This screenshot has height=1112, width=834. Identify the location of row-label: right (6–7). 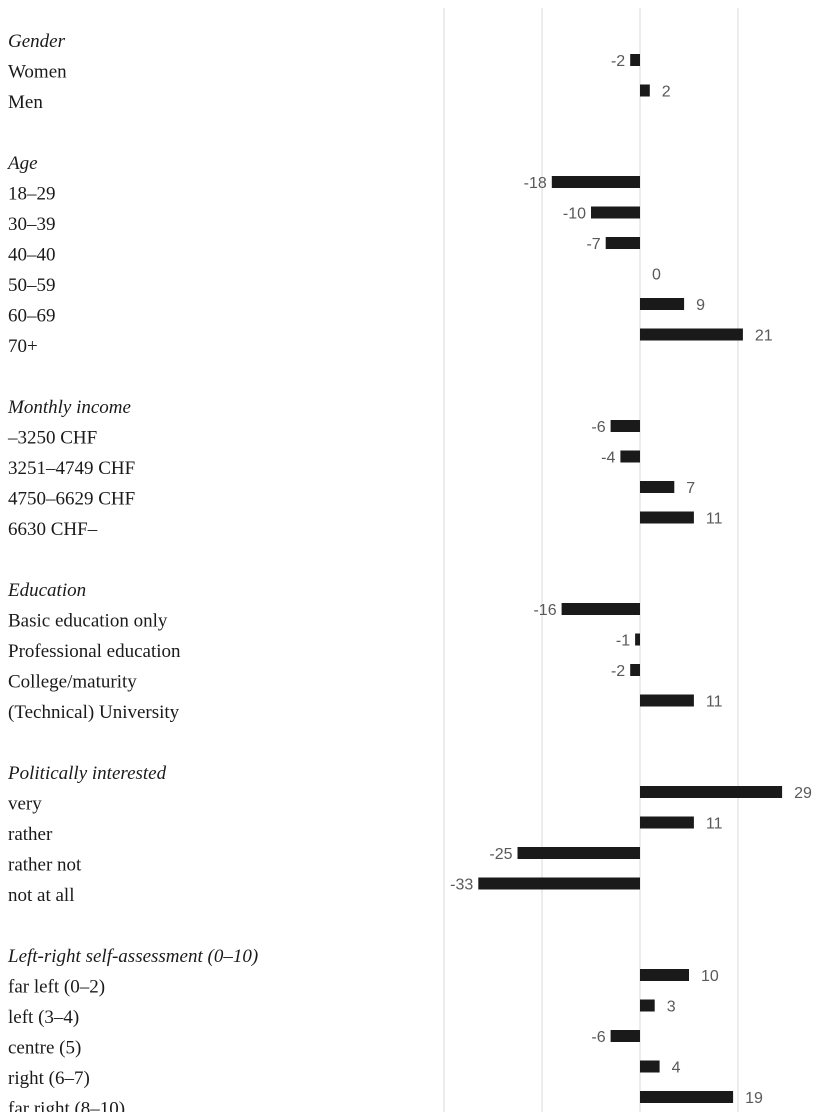
(49, 1078).